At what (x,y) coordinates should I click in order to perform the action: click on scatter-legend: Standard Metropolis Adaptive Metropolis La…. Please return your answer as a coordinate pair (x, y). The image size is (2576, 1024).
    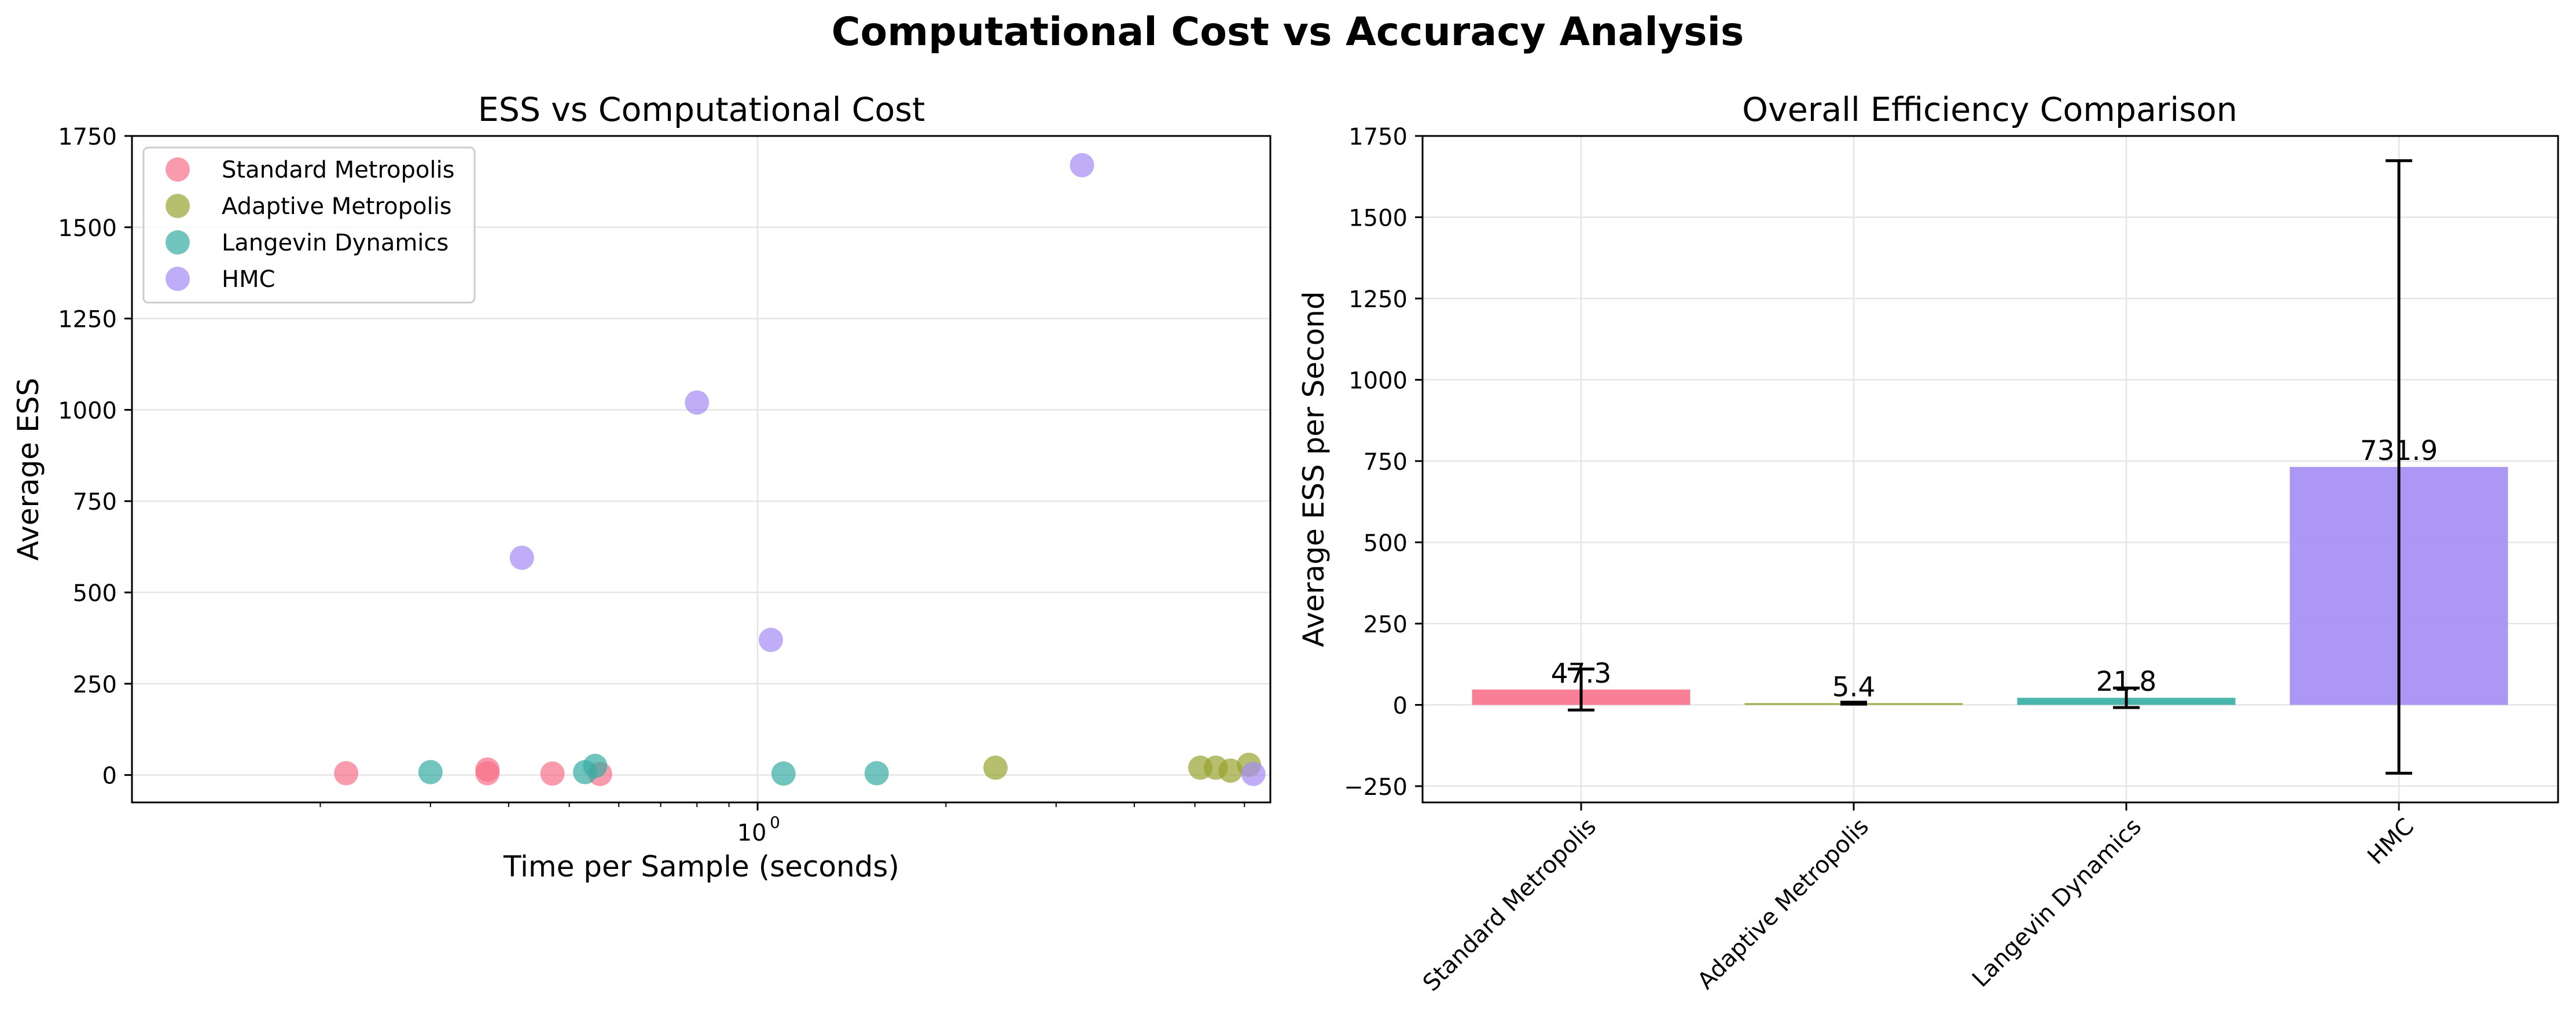
    Looking at the image, I should click on (309, 225).